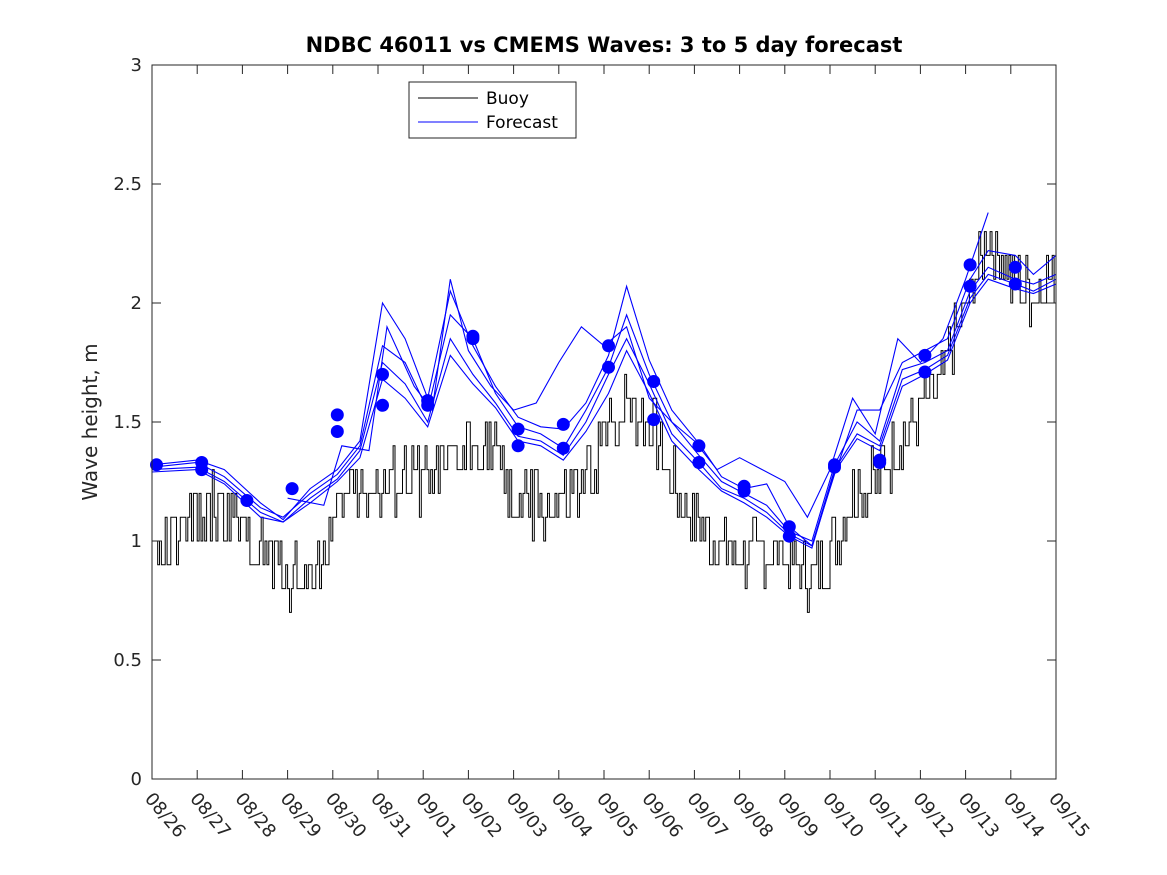  I want to click on y-tick-label: 1, so click(136, 541).